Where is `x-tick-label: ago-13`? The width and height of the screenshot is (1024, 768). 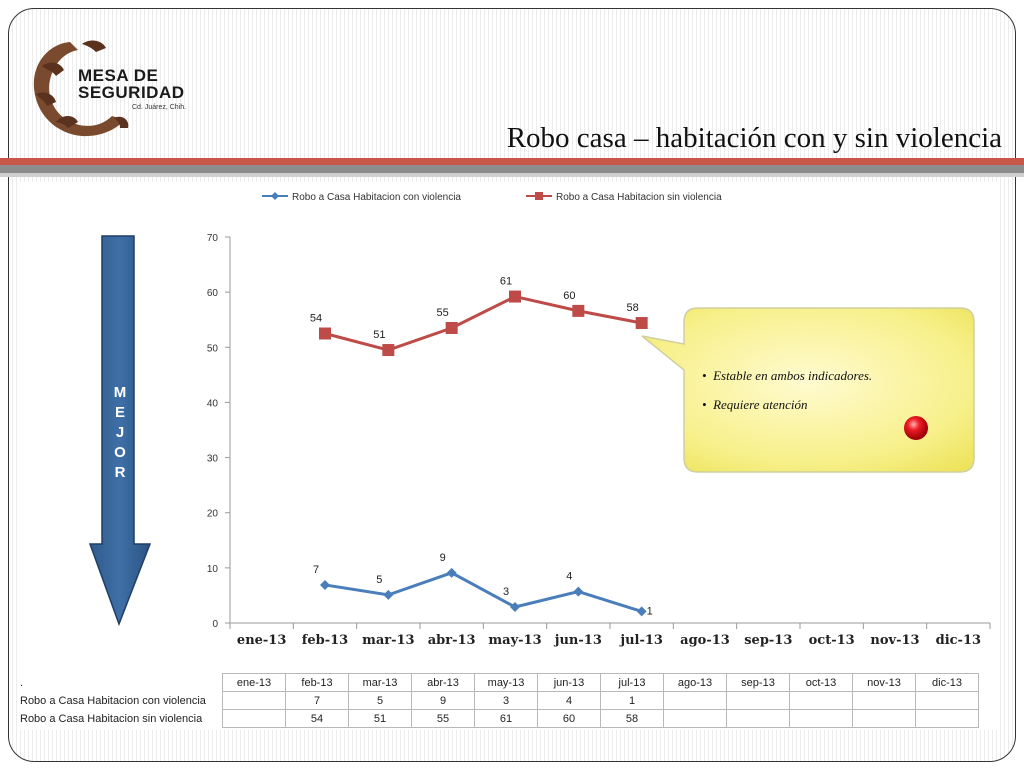 x-tick-label: ago-13 is located at coordinates (705, 640).